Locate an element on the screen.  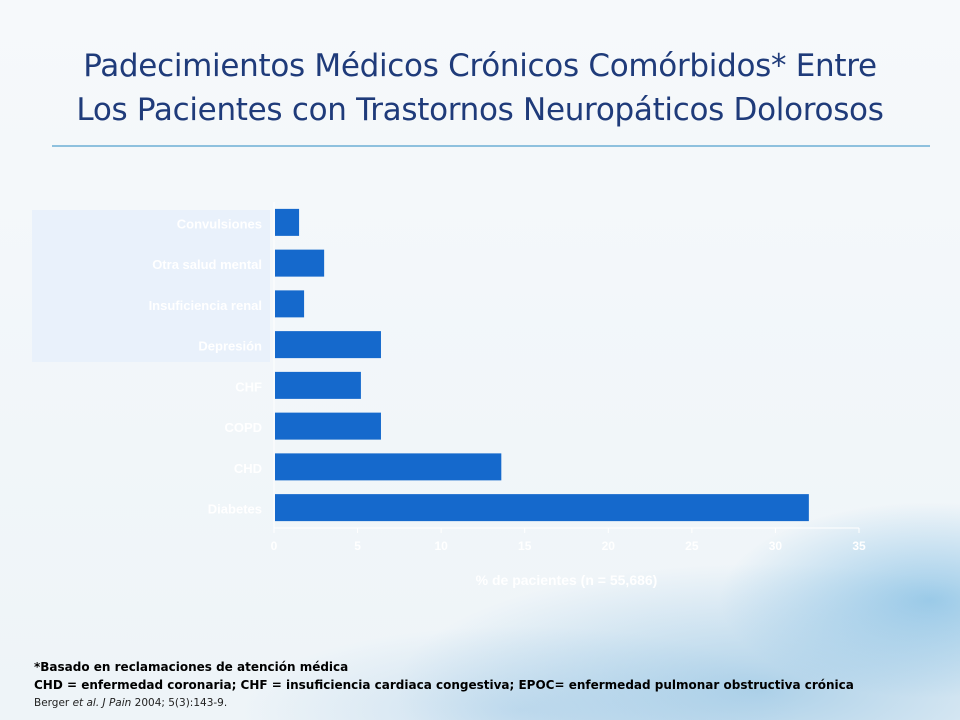
x-tick-label-4: 15 is located at coordinates (525, 546).